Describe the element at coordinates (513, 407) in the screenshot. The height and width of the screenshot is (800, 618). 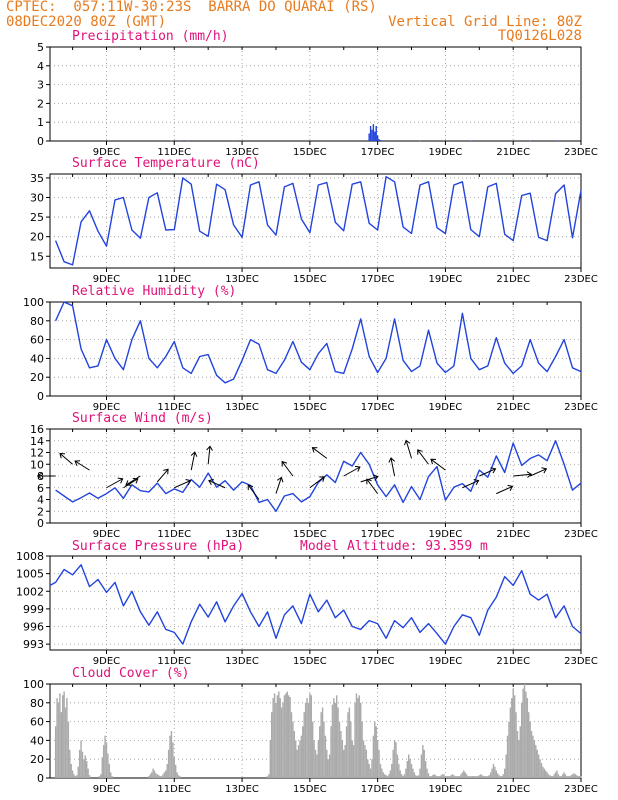
I see `rh-xtick-label: 21DEC` at that location.